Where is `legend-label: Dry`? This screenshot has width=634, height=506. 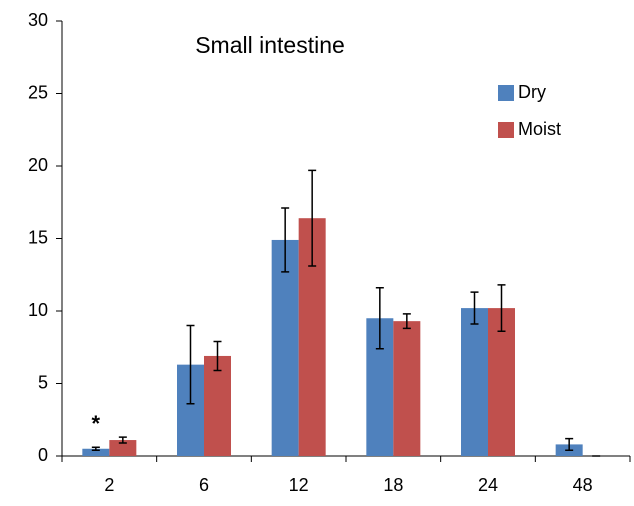
legend-label: Dry is located at coordinates (532, 92).